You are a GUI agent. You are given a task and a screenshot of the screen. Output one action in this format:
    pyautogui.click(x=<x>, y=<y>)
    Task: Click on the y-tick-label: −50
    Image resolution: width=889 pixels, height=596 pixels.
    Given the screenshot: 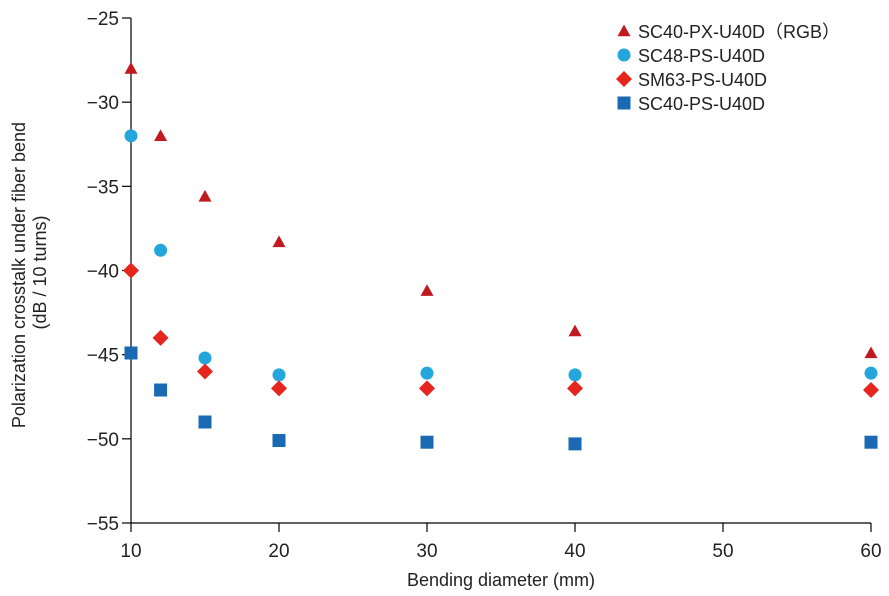 What is the action you would take?
    pyautogui.click(x=103, y=440)
    